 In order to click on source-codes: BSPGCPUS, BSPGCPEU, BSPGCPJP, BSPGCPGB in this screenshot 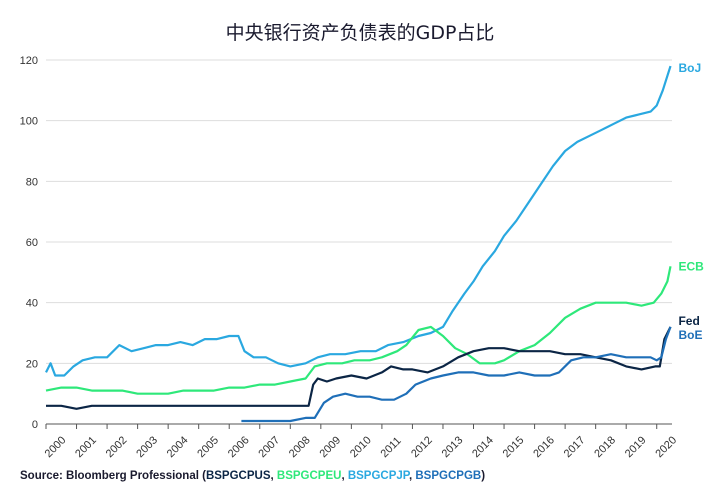, I will do `click(343, 476)`.